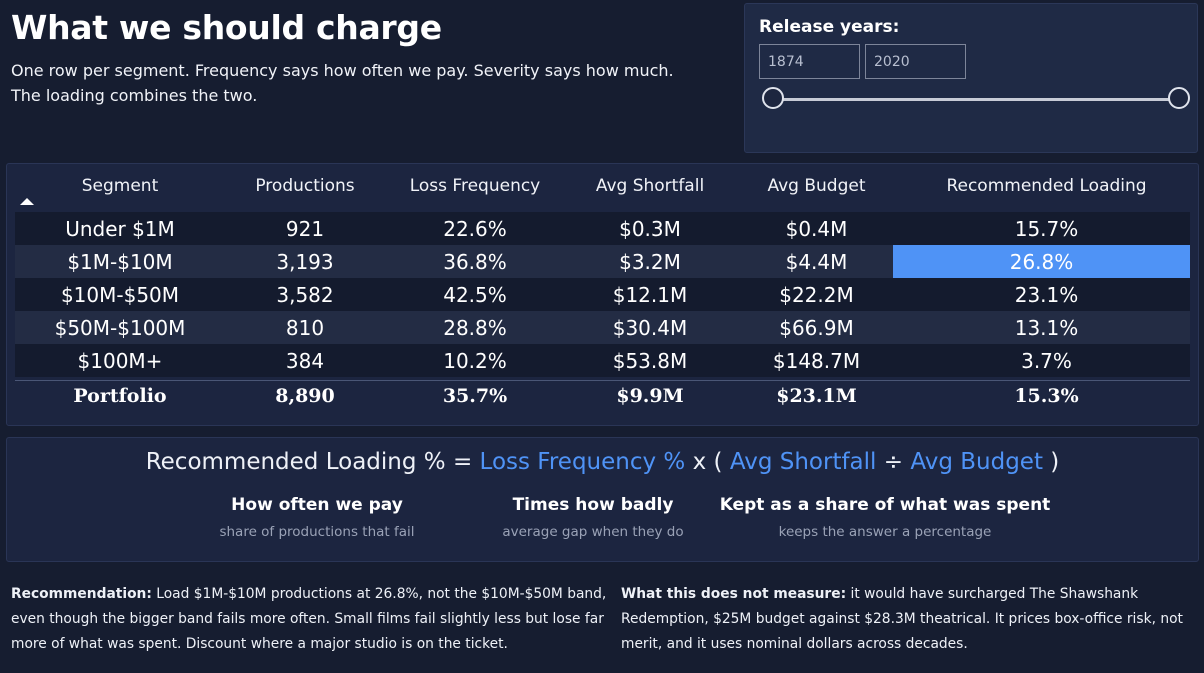 The image size is (1204, 673). I want to click on range-slider-min-handle, so click(773, 98).